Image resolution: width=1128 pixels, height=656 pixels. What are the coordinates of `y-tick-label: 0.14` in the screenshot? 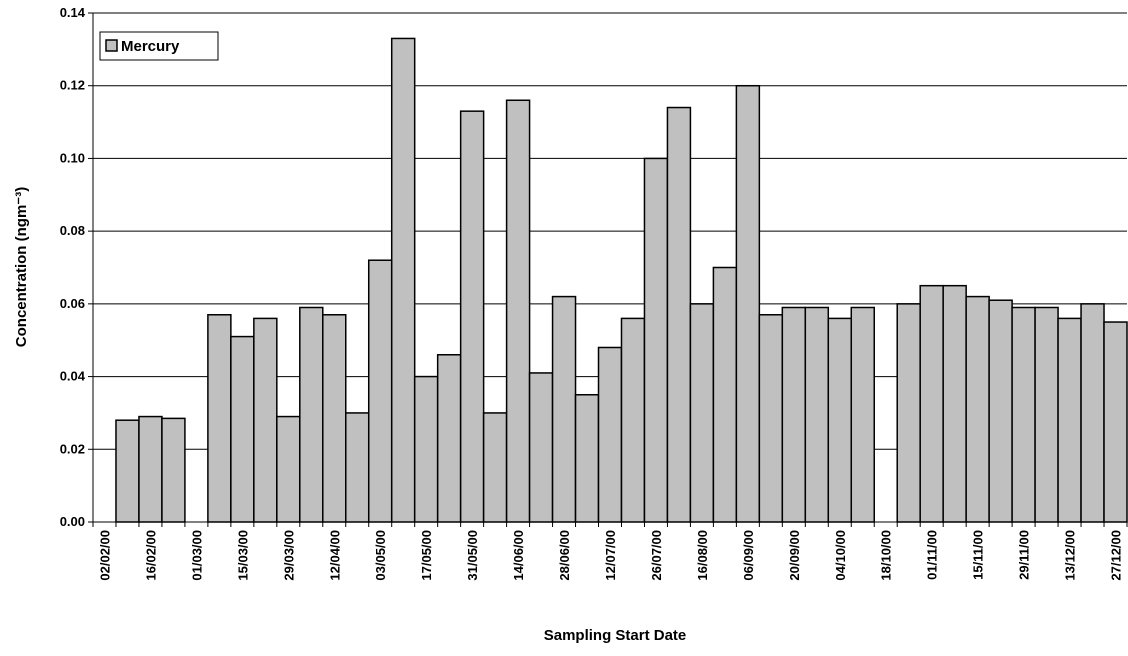 It's located at (73, 12).